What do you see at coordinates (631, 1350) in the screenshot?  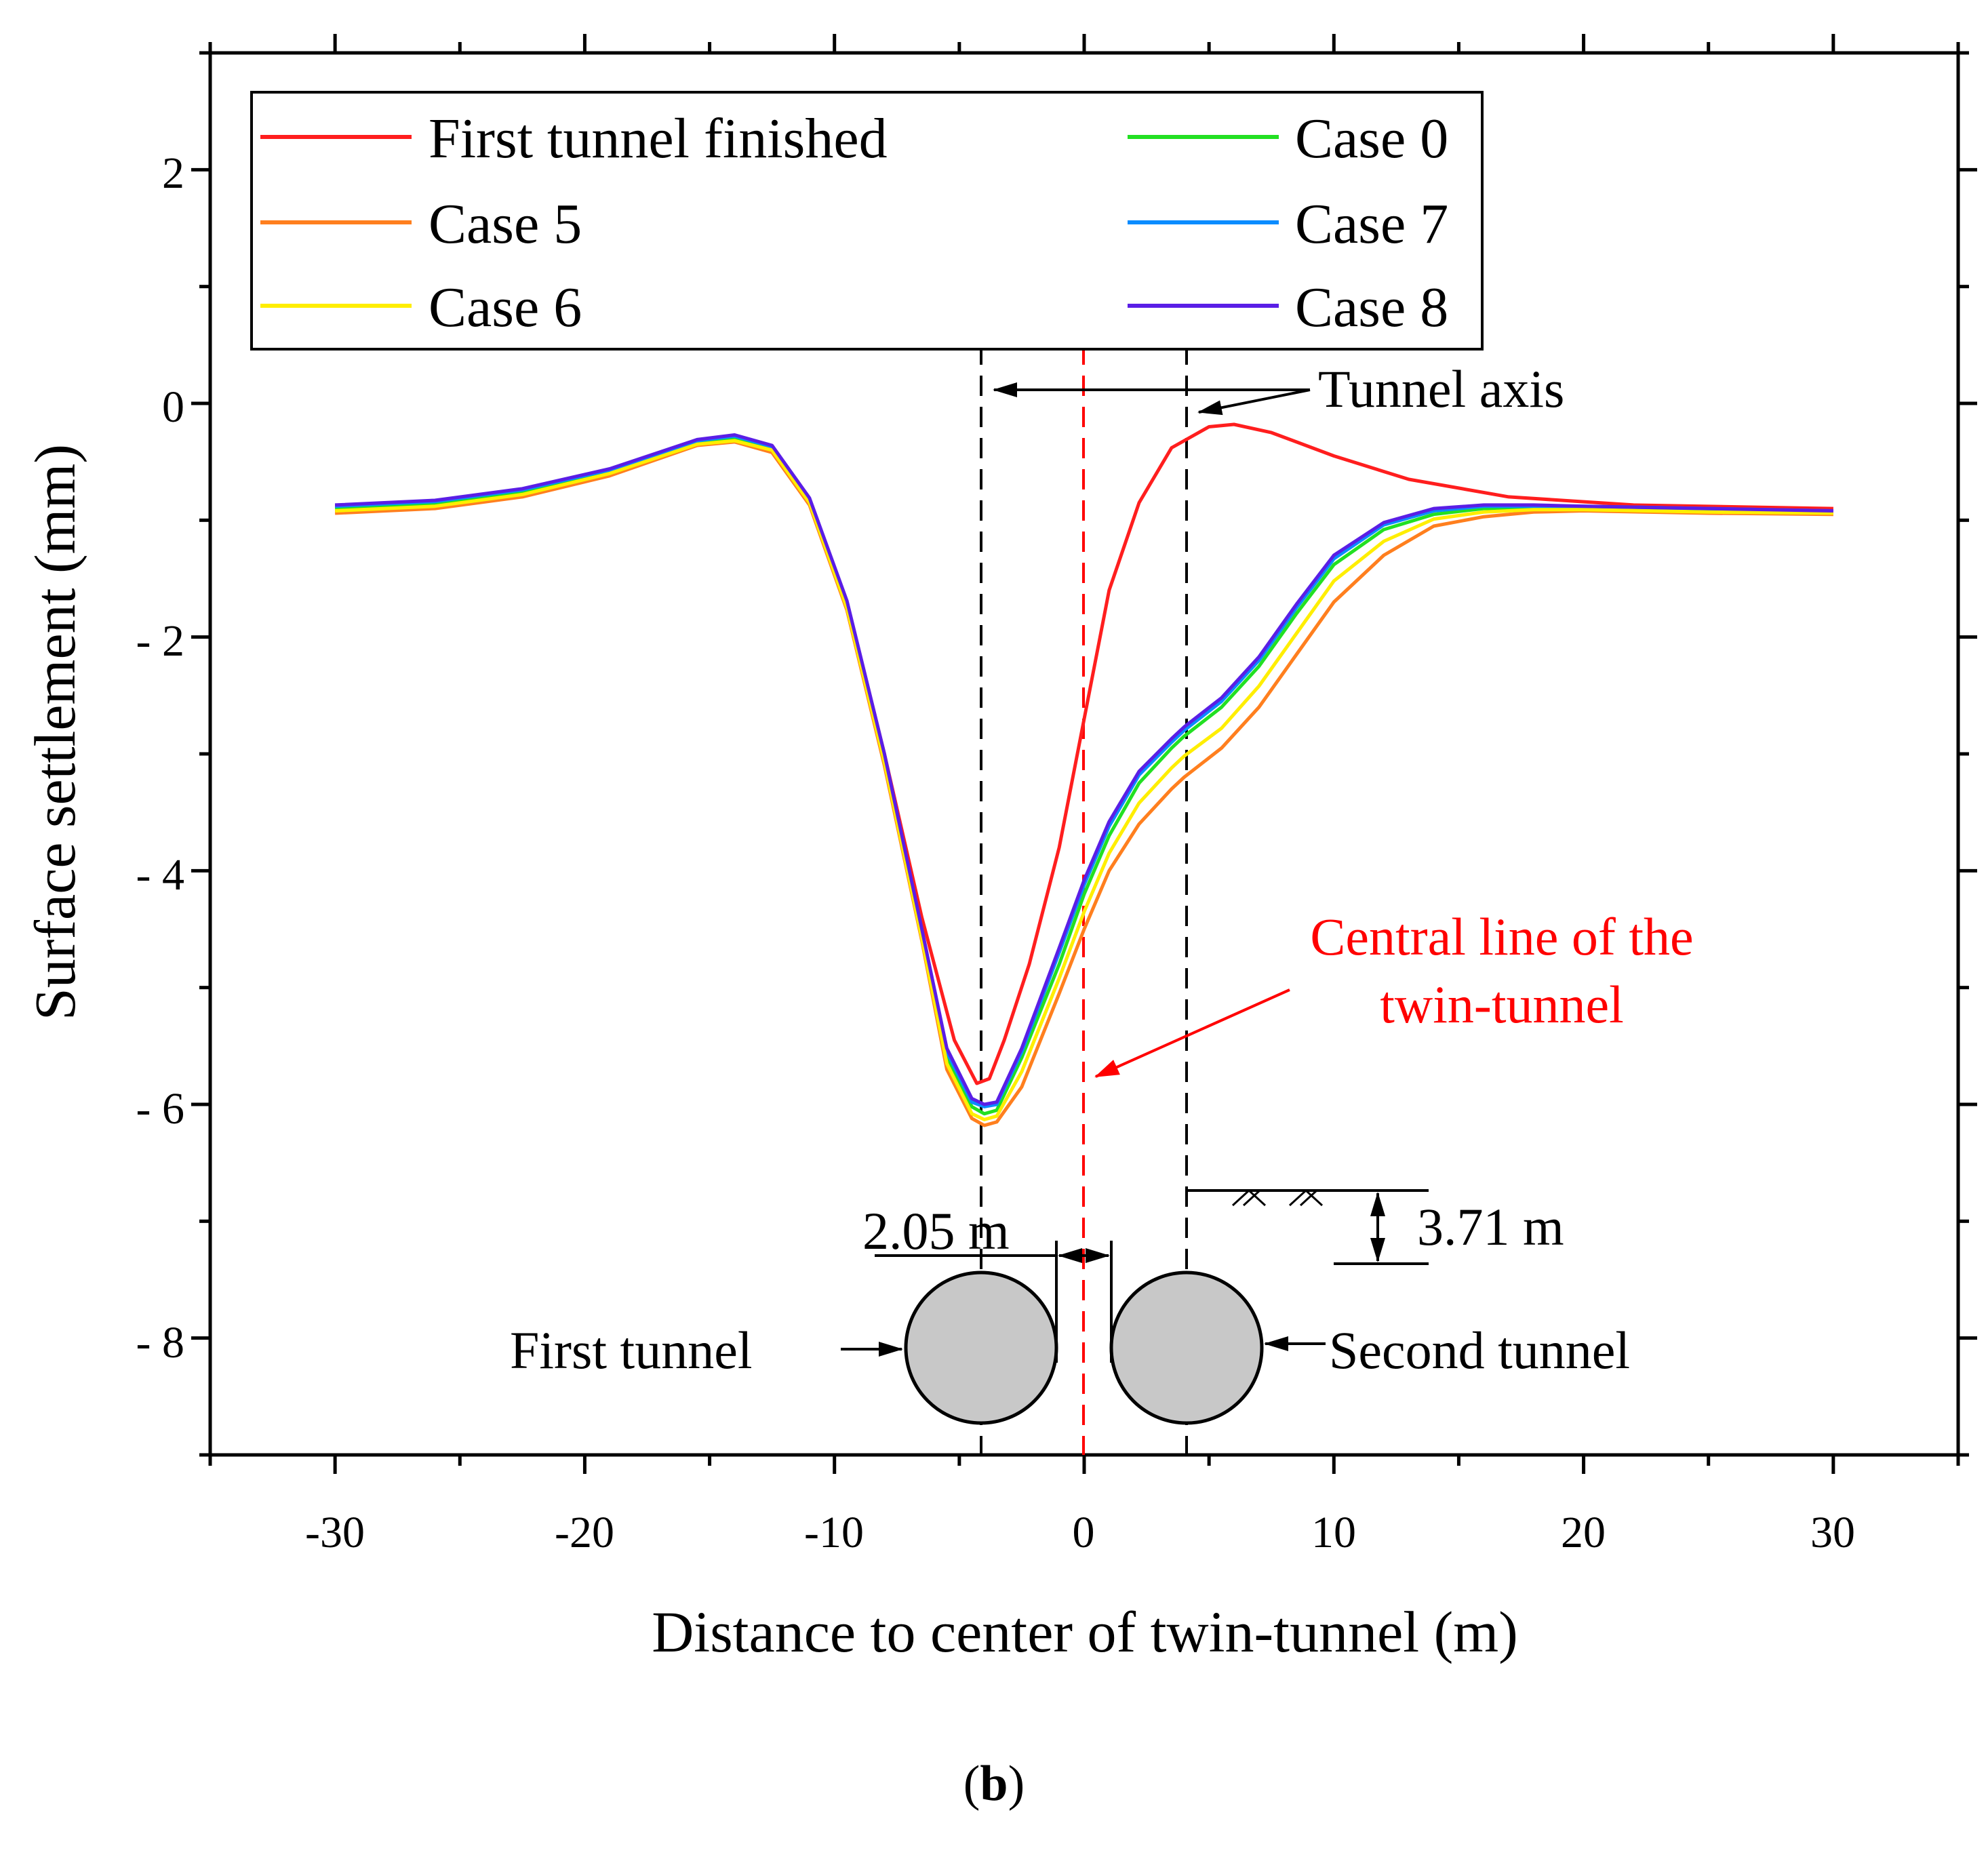 I see `first-tunnel-label: First tunnel` at bounding box center [631, 1350].